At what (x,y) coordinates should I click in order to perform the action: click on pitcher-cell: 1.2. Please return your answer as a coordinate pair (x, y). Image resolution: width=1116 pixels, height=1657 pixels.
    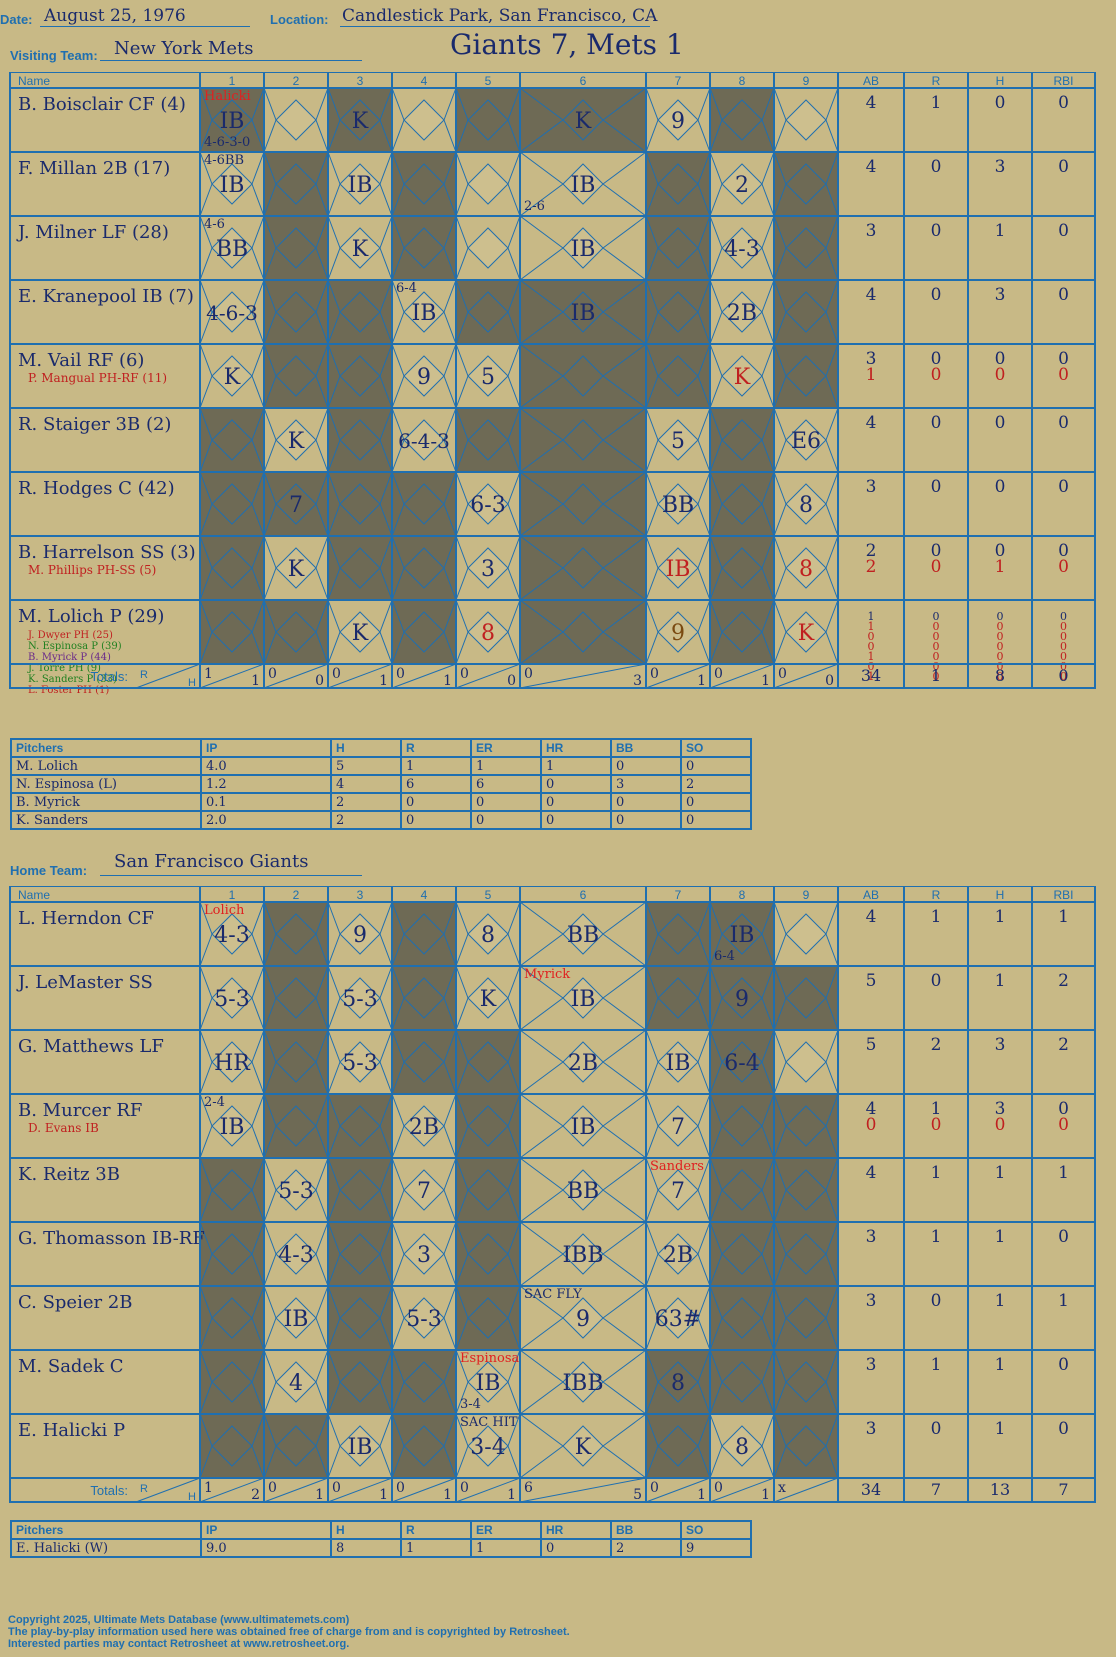
    Looking at the image, I should click on (266, 784).